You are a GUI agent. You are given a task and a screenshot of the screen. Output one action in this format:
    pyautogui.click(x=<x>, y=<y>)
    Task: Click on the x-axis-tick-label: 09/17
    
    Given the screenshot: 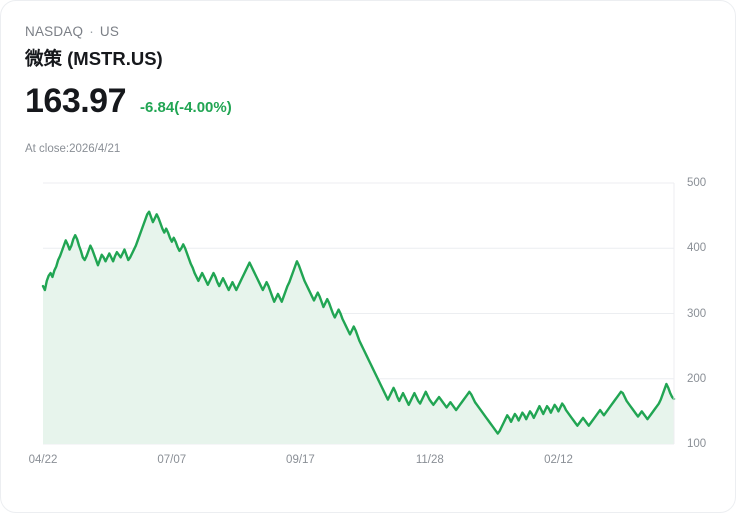 What is the action you would take?
    pyautogui.click(x=300, y=460)
    